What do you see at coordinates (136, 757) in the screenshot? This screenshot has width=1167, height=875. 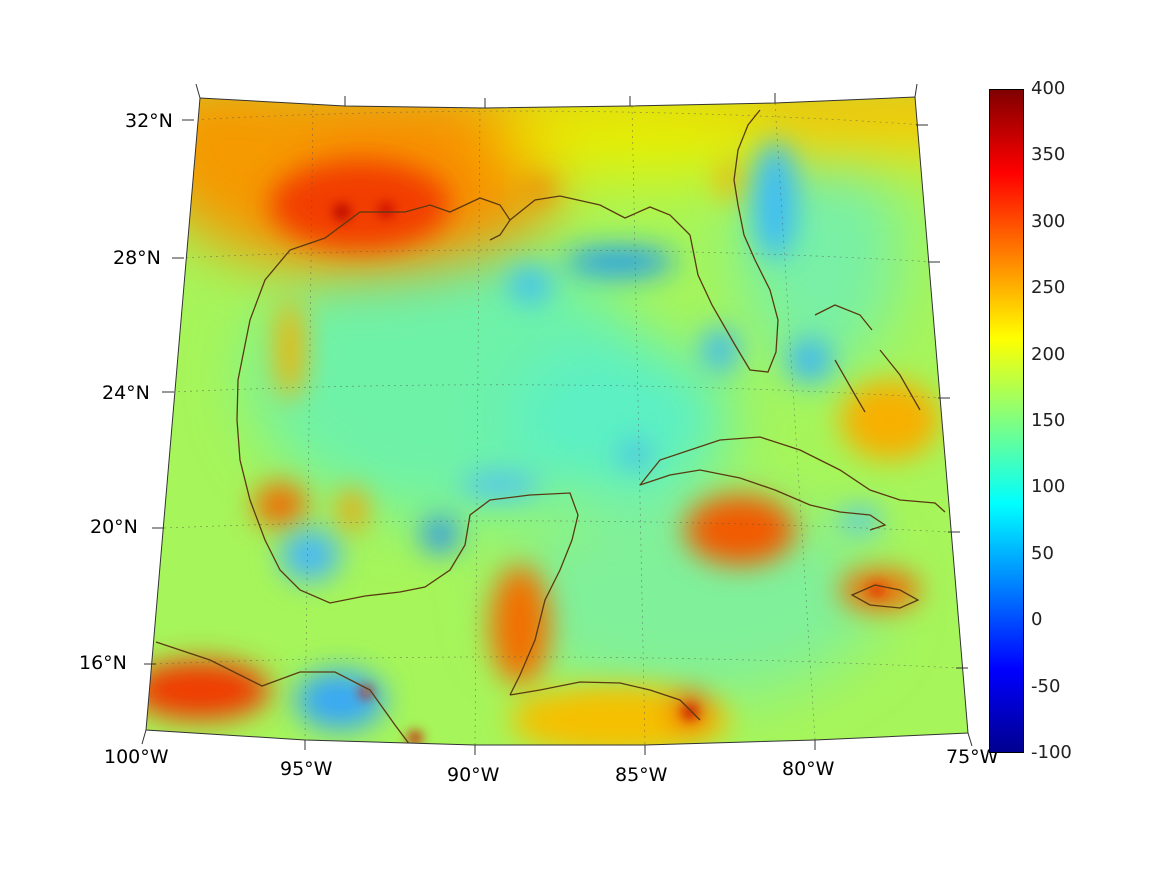 I see `lon-label-100w: 100°W` at bounding box center [136, 757].